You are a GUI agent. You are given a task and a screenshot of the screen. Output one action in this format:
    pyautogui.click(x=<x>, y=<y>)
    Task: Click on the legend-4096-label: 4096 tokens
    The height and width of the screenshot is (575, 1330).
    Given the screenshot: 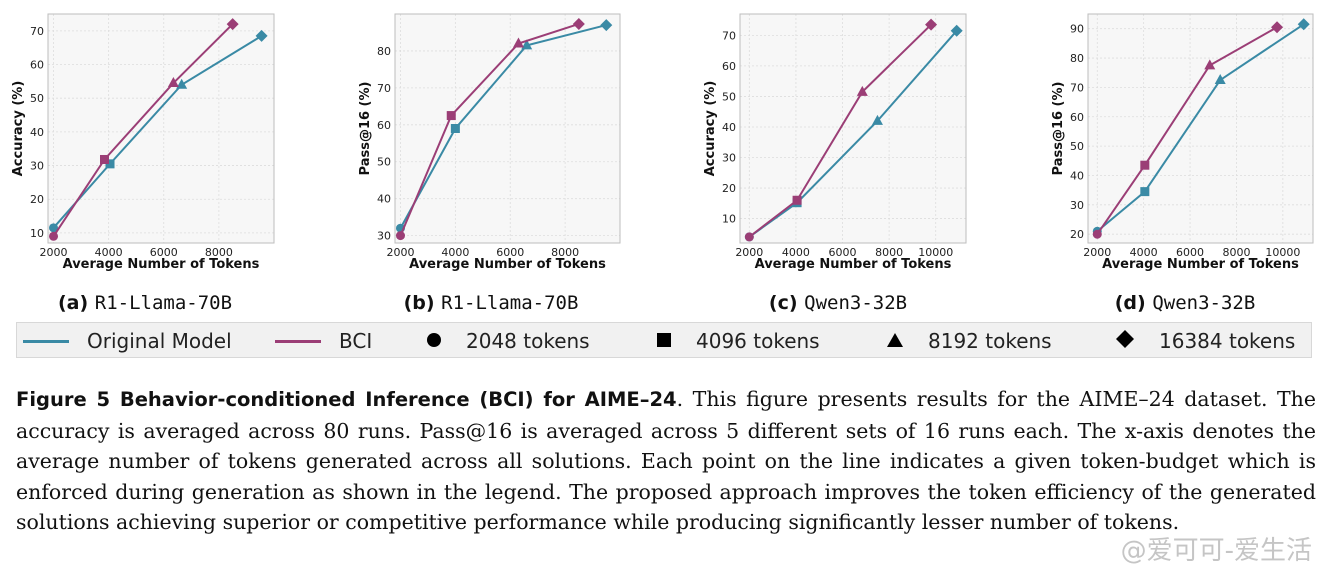 What is the action you would take?
    pyautogui.click(x=758, y=341)
    